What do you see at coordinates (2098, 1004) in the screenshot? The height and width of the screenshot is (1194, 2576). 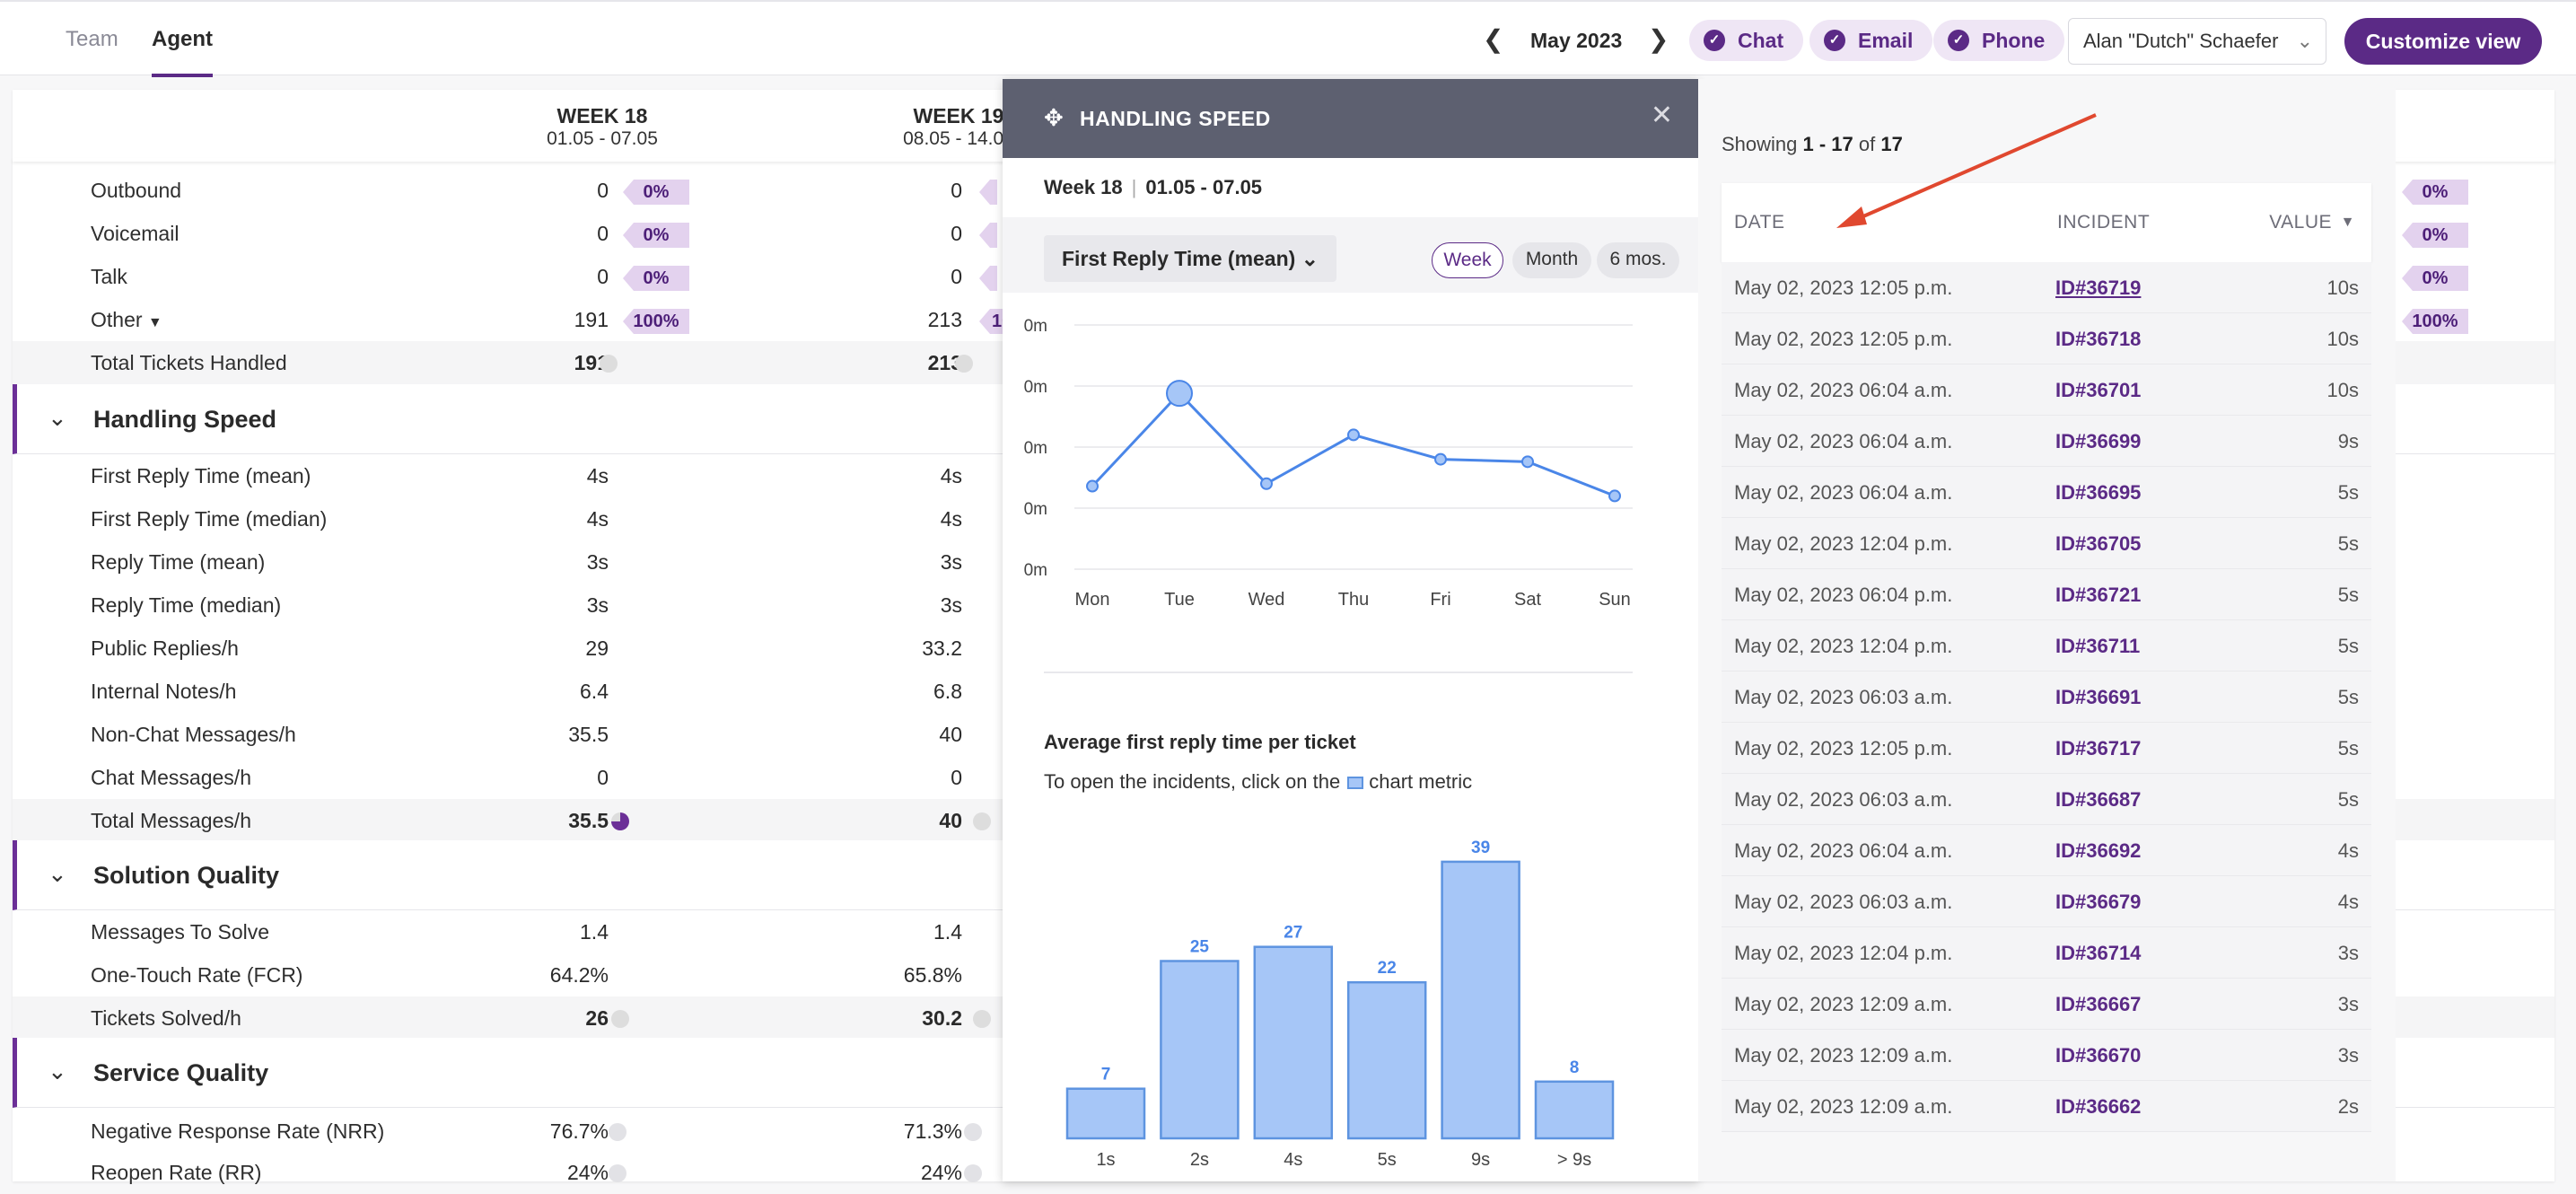 I see `incident-link: ID#36667` at bounding box center [2098, 1004].